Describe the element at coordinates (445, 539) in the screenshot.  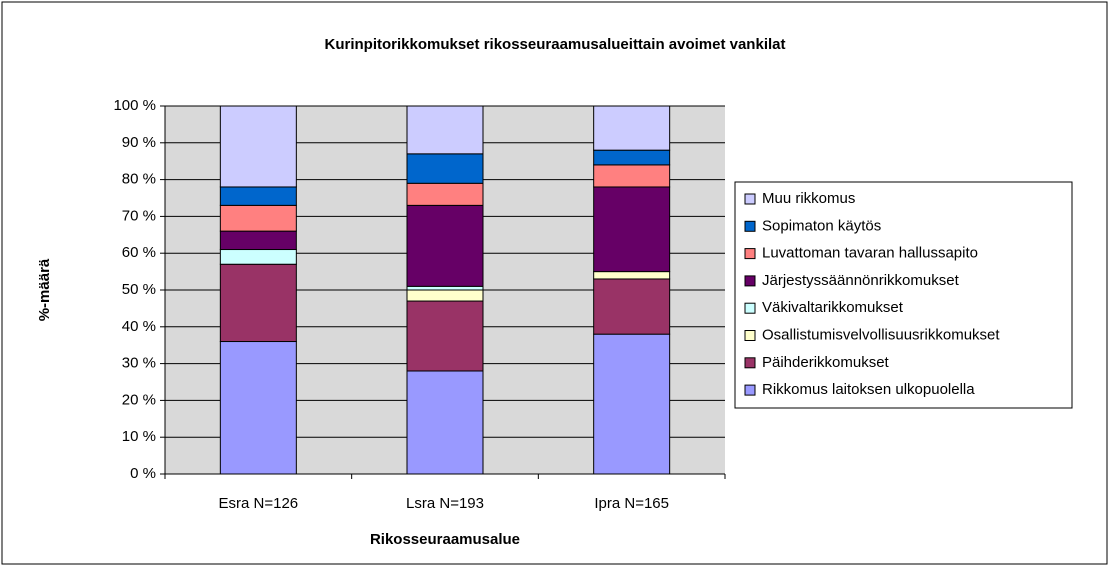
I see `x-axis-title: Rikosseuraamusalue` at that location.